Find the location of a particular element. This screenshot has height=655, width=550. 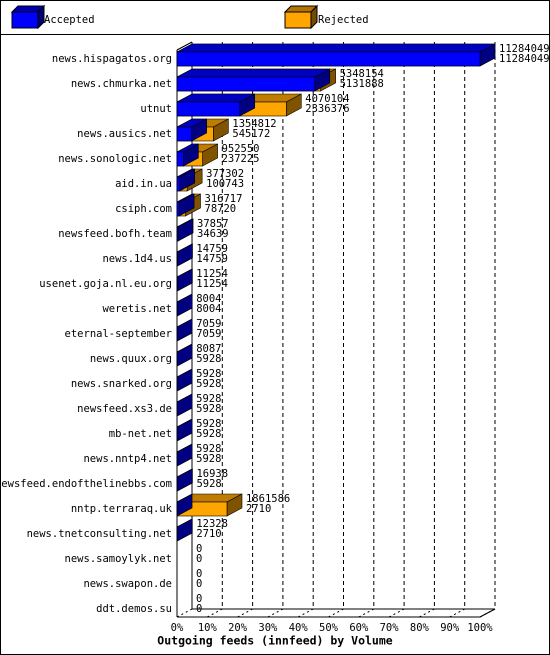

x-tick-label: 20% is located at coordinates (238, 628).